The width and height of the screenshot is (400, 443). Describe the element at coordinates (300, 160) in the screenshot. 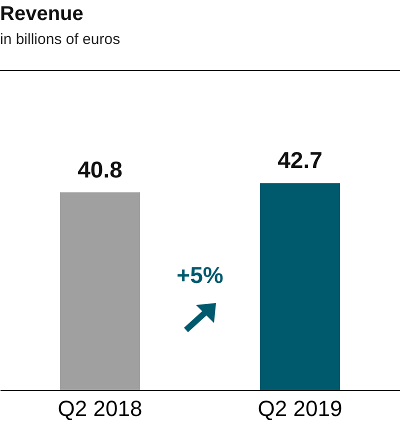

I see `data-label: 42.7` at that location.